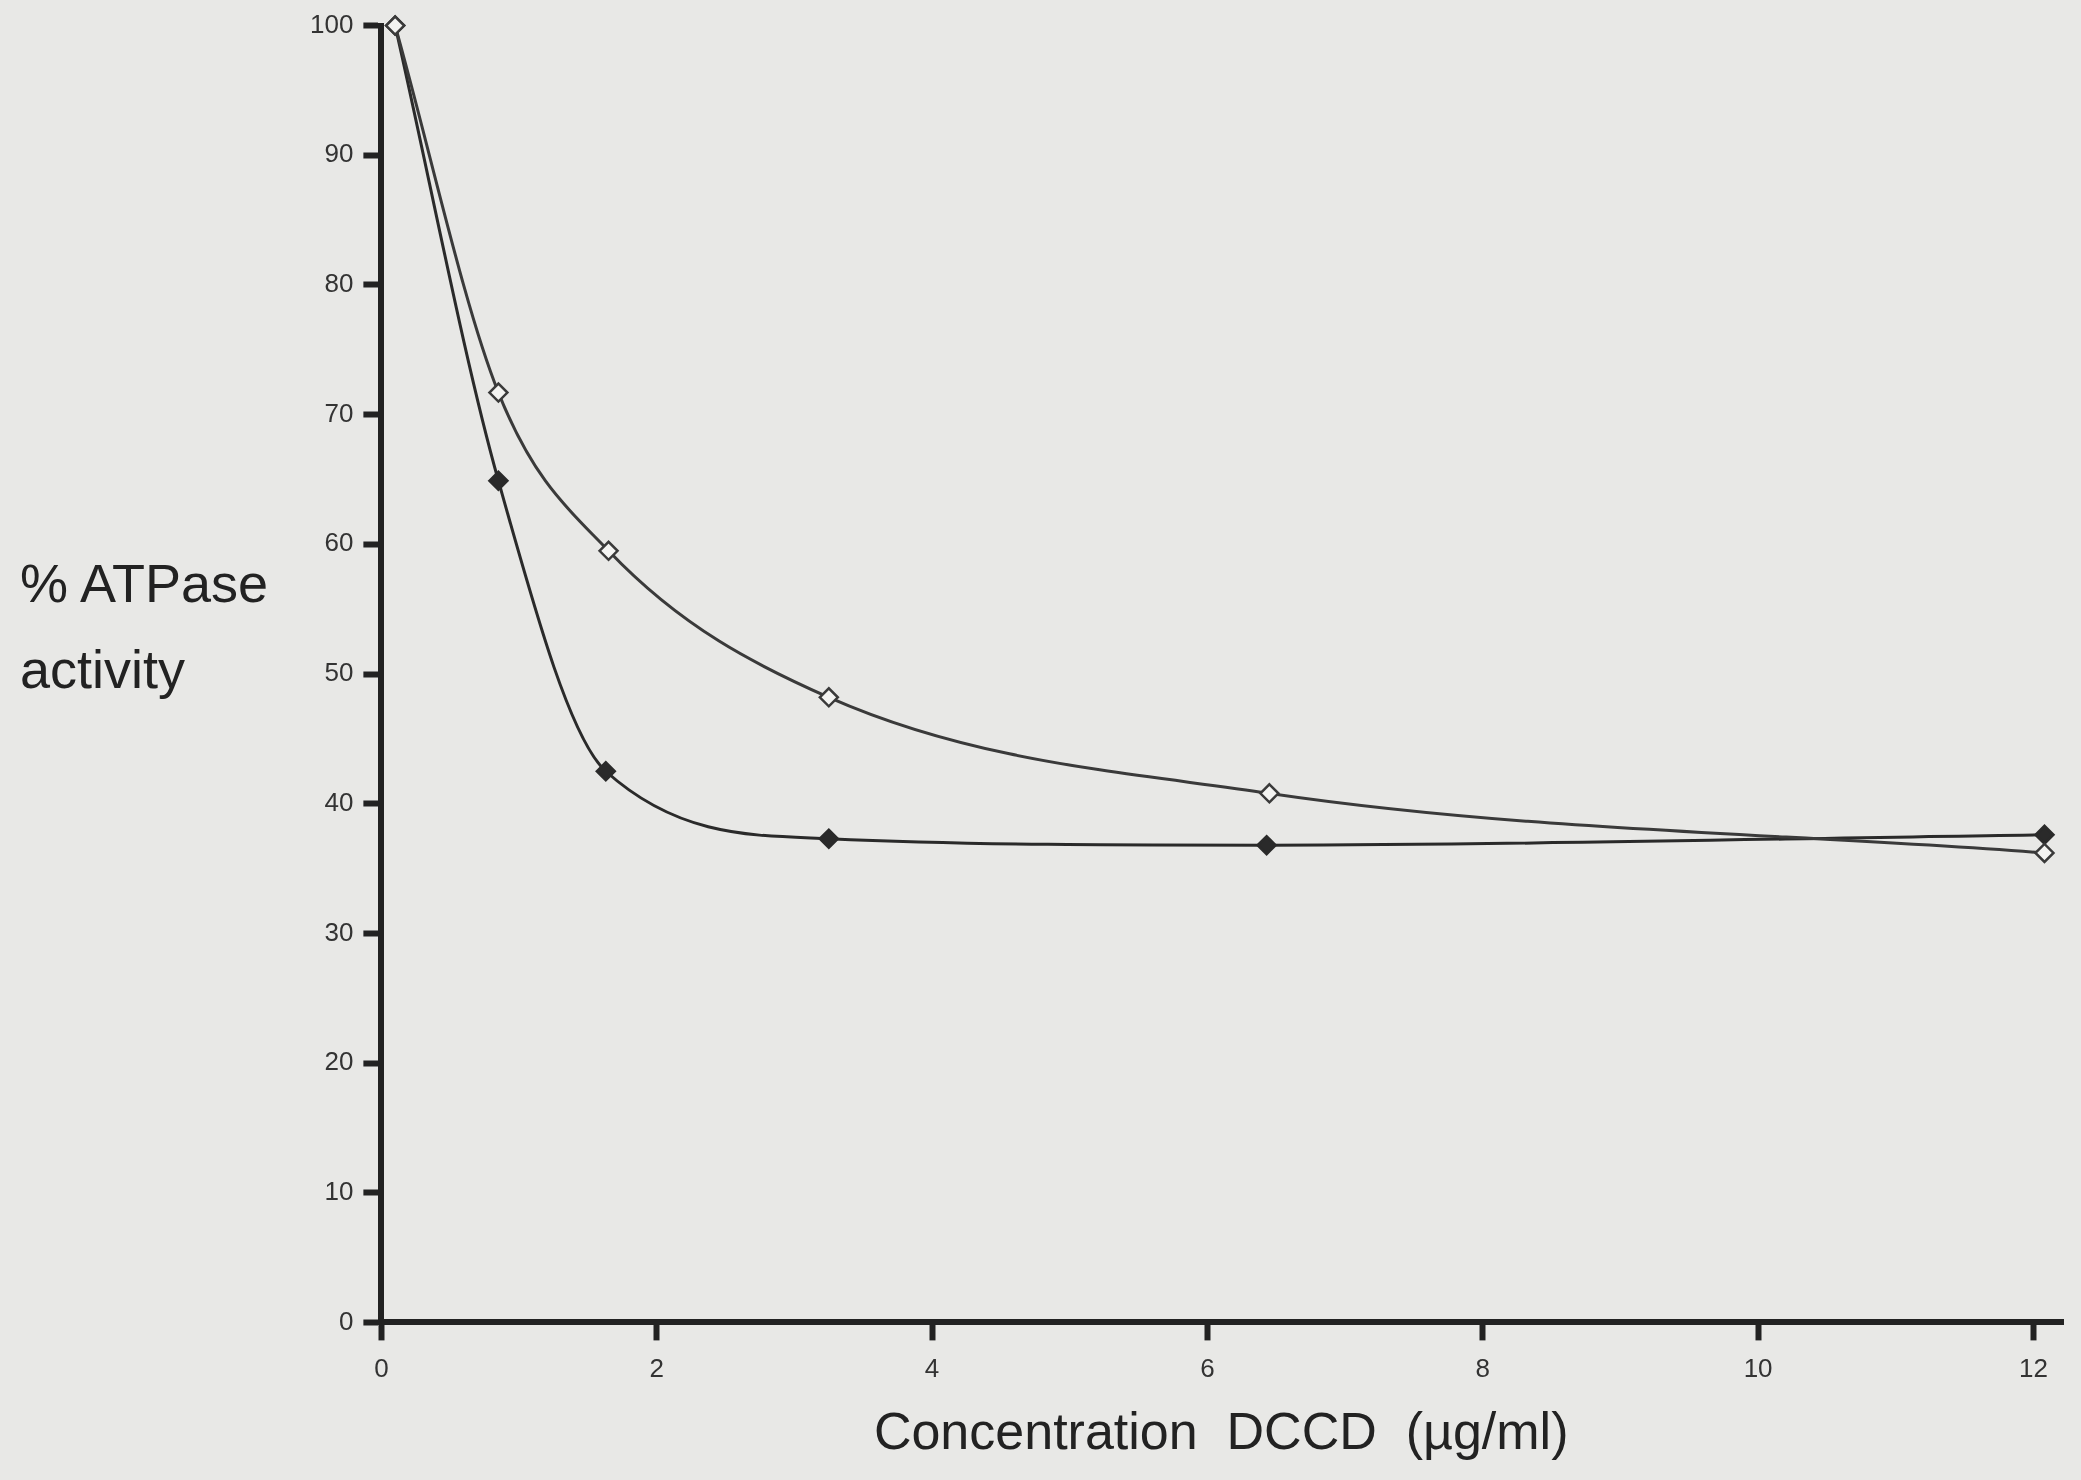 This screenshot has width=2081, height=1480. What do you see at coordinates (1221, 1431) in the screenshot?
I see `x-axis-title: Concentration DCCD (µg/ml)` at bounding box center [1221, 1431].